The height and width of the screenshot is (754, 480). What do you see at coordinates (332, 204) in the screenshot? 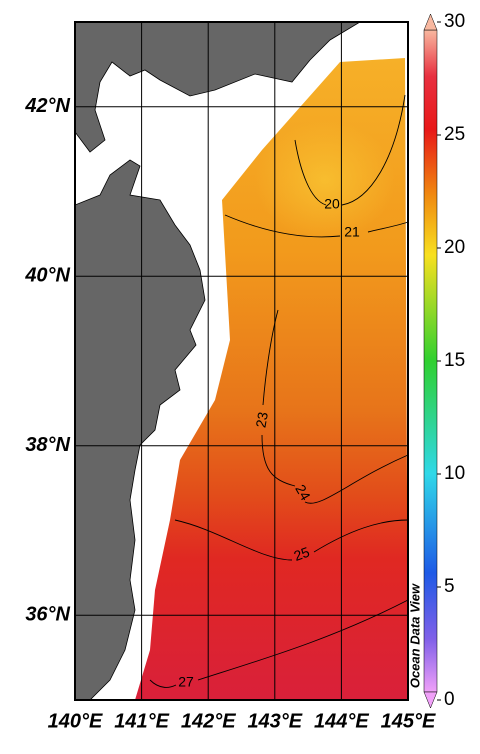
I see `contour-label: 20` at bounding box center [332, 204].